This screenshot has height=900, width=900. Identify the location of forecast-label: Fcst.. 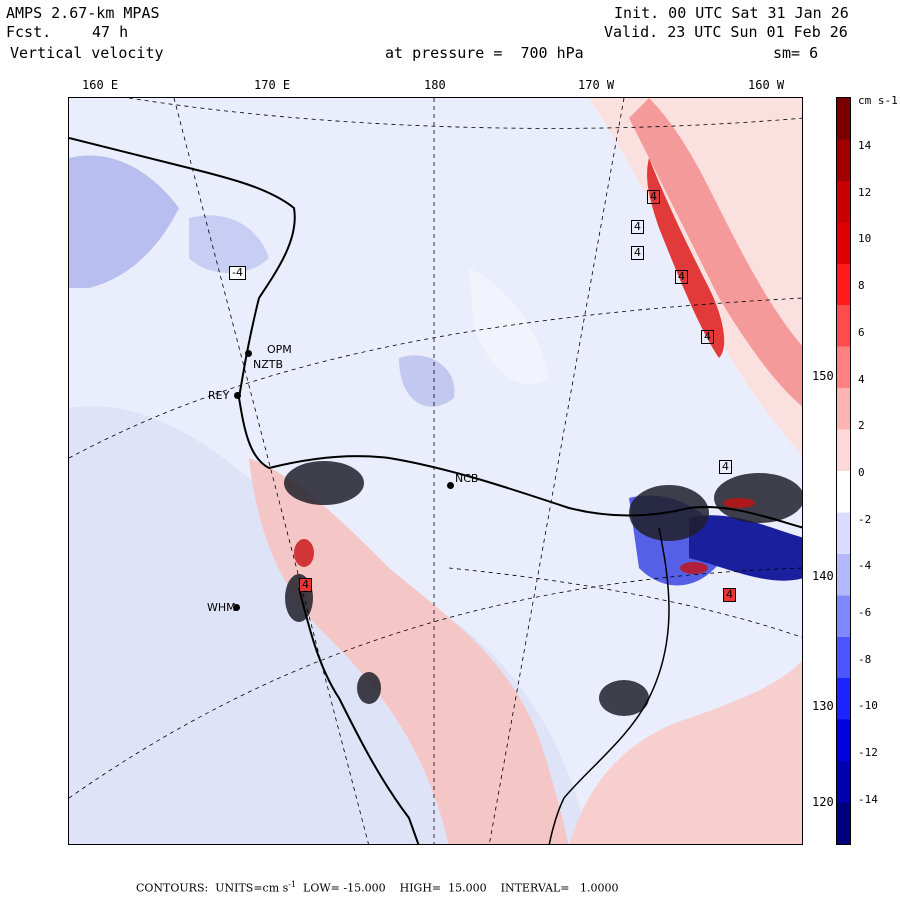
(29, 32).